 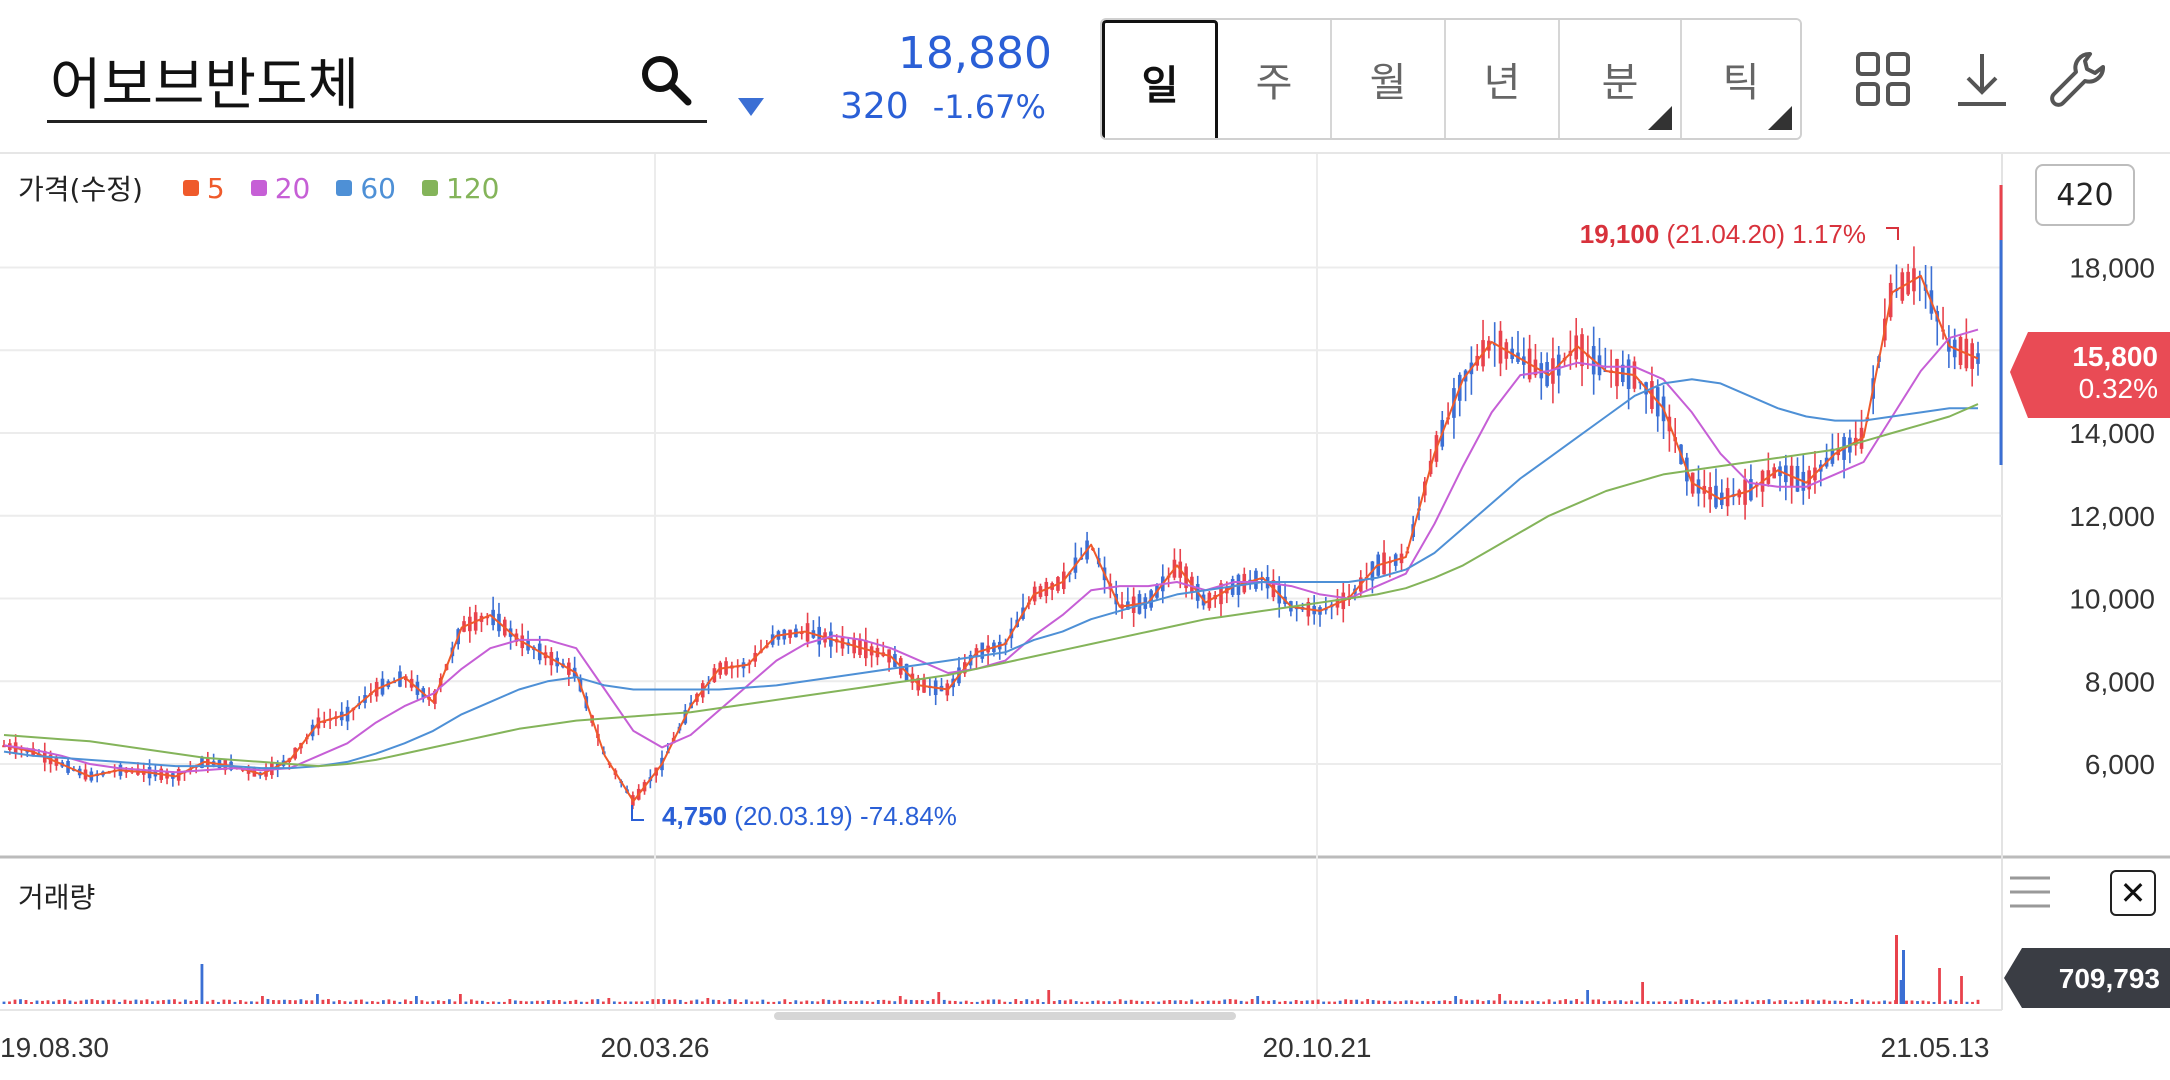 What do you see at coordinates (57, 897) in the screenshot?
I see `volume-chart-title: 거래량` at bounding box center [57, 897].